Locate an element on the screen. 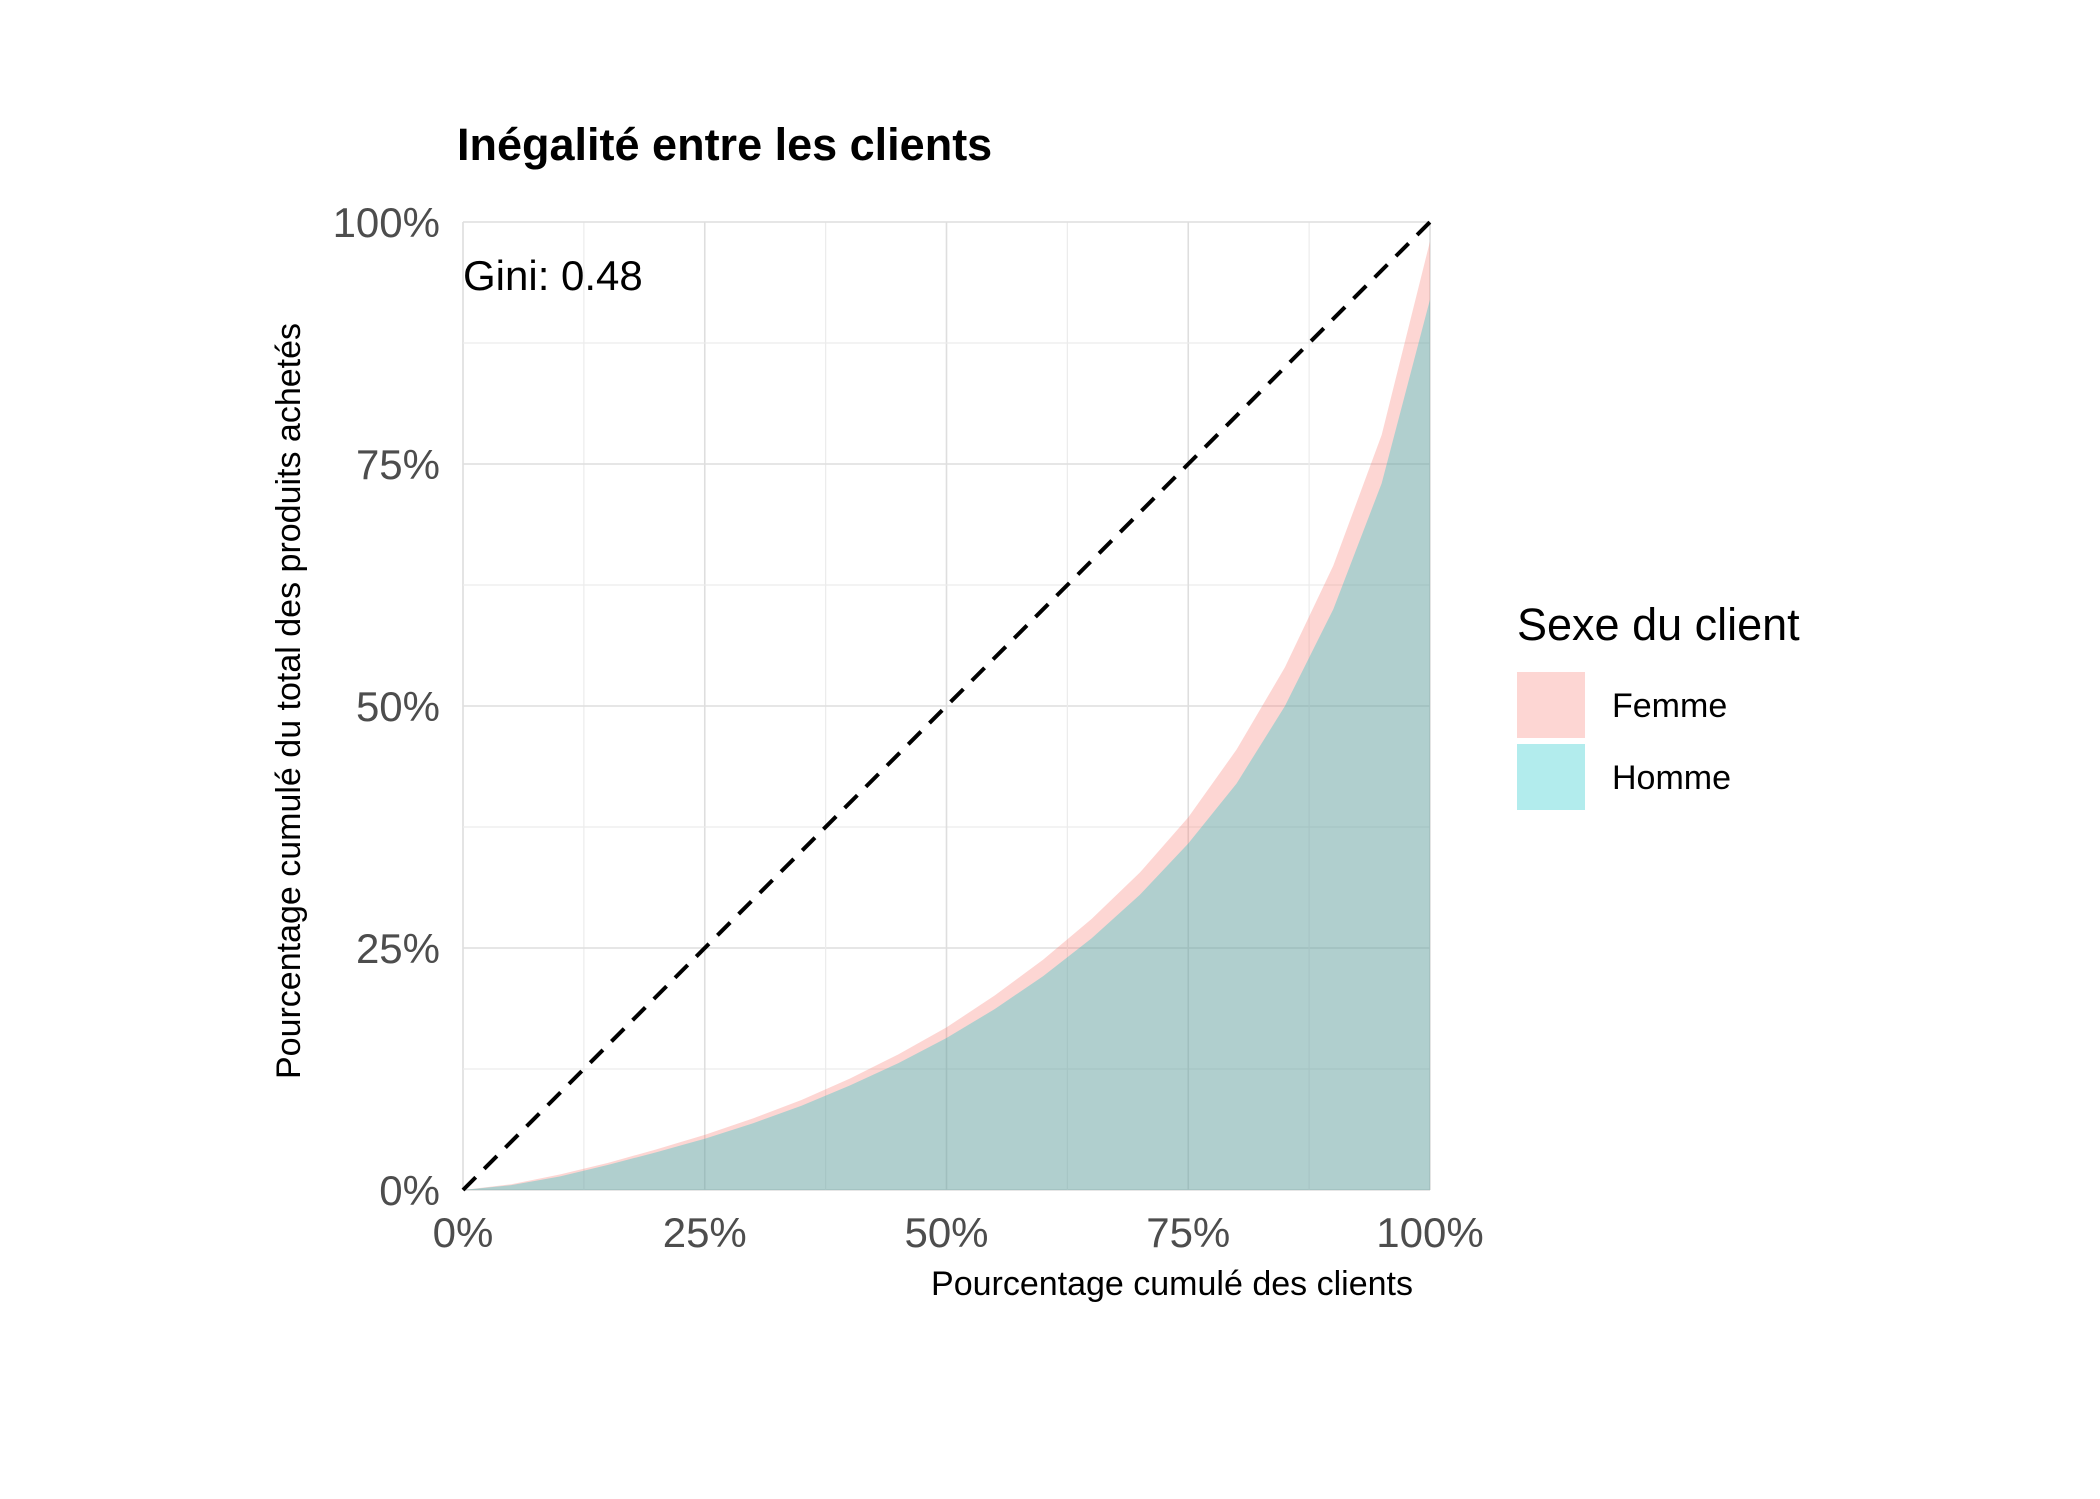  legend-key-homme is located at coordinates (1551, 777).